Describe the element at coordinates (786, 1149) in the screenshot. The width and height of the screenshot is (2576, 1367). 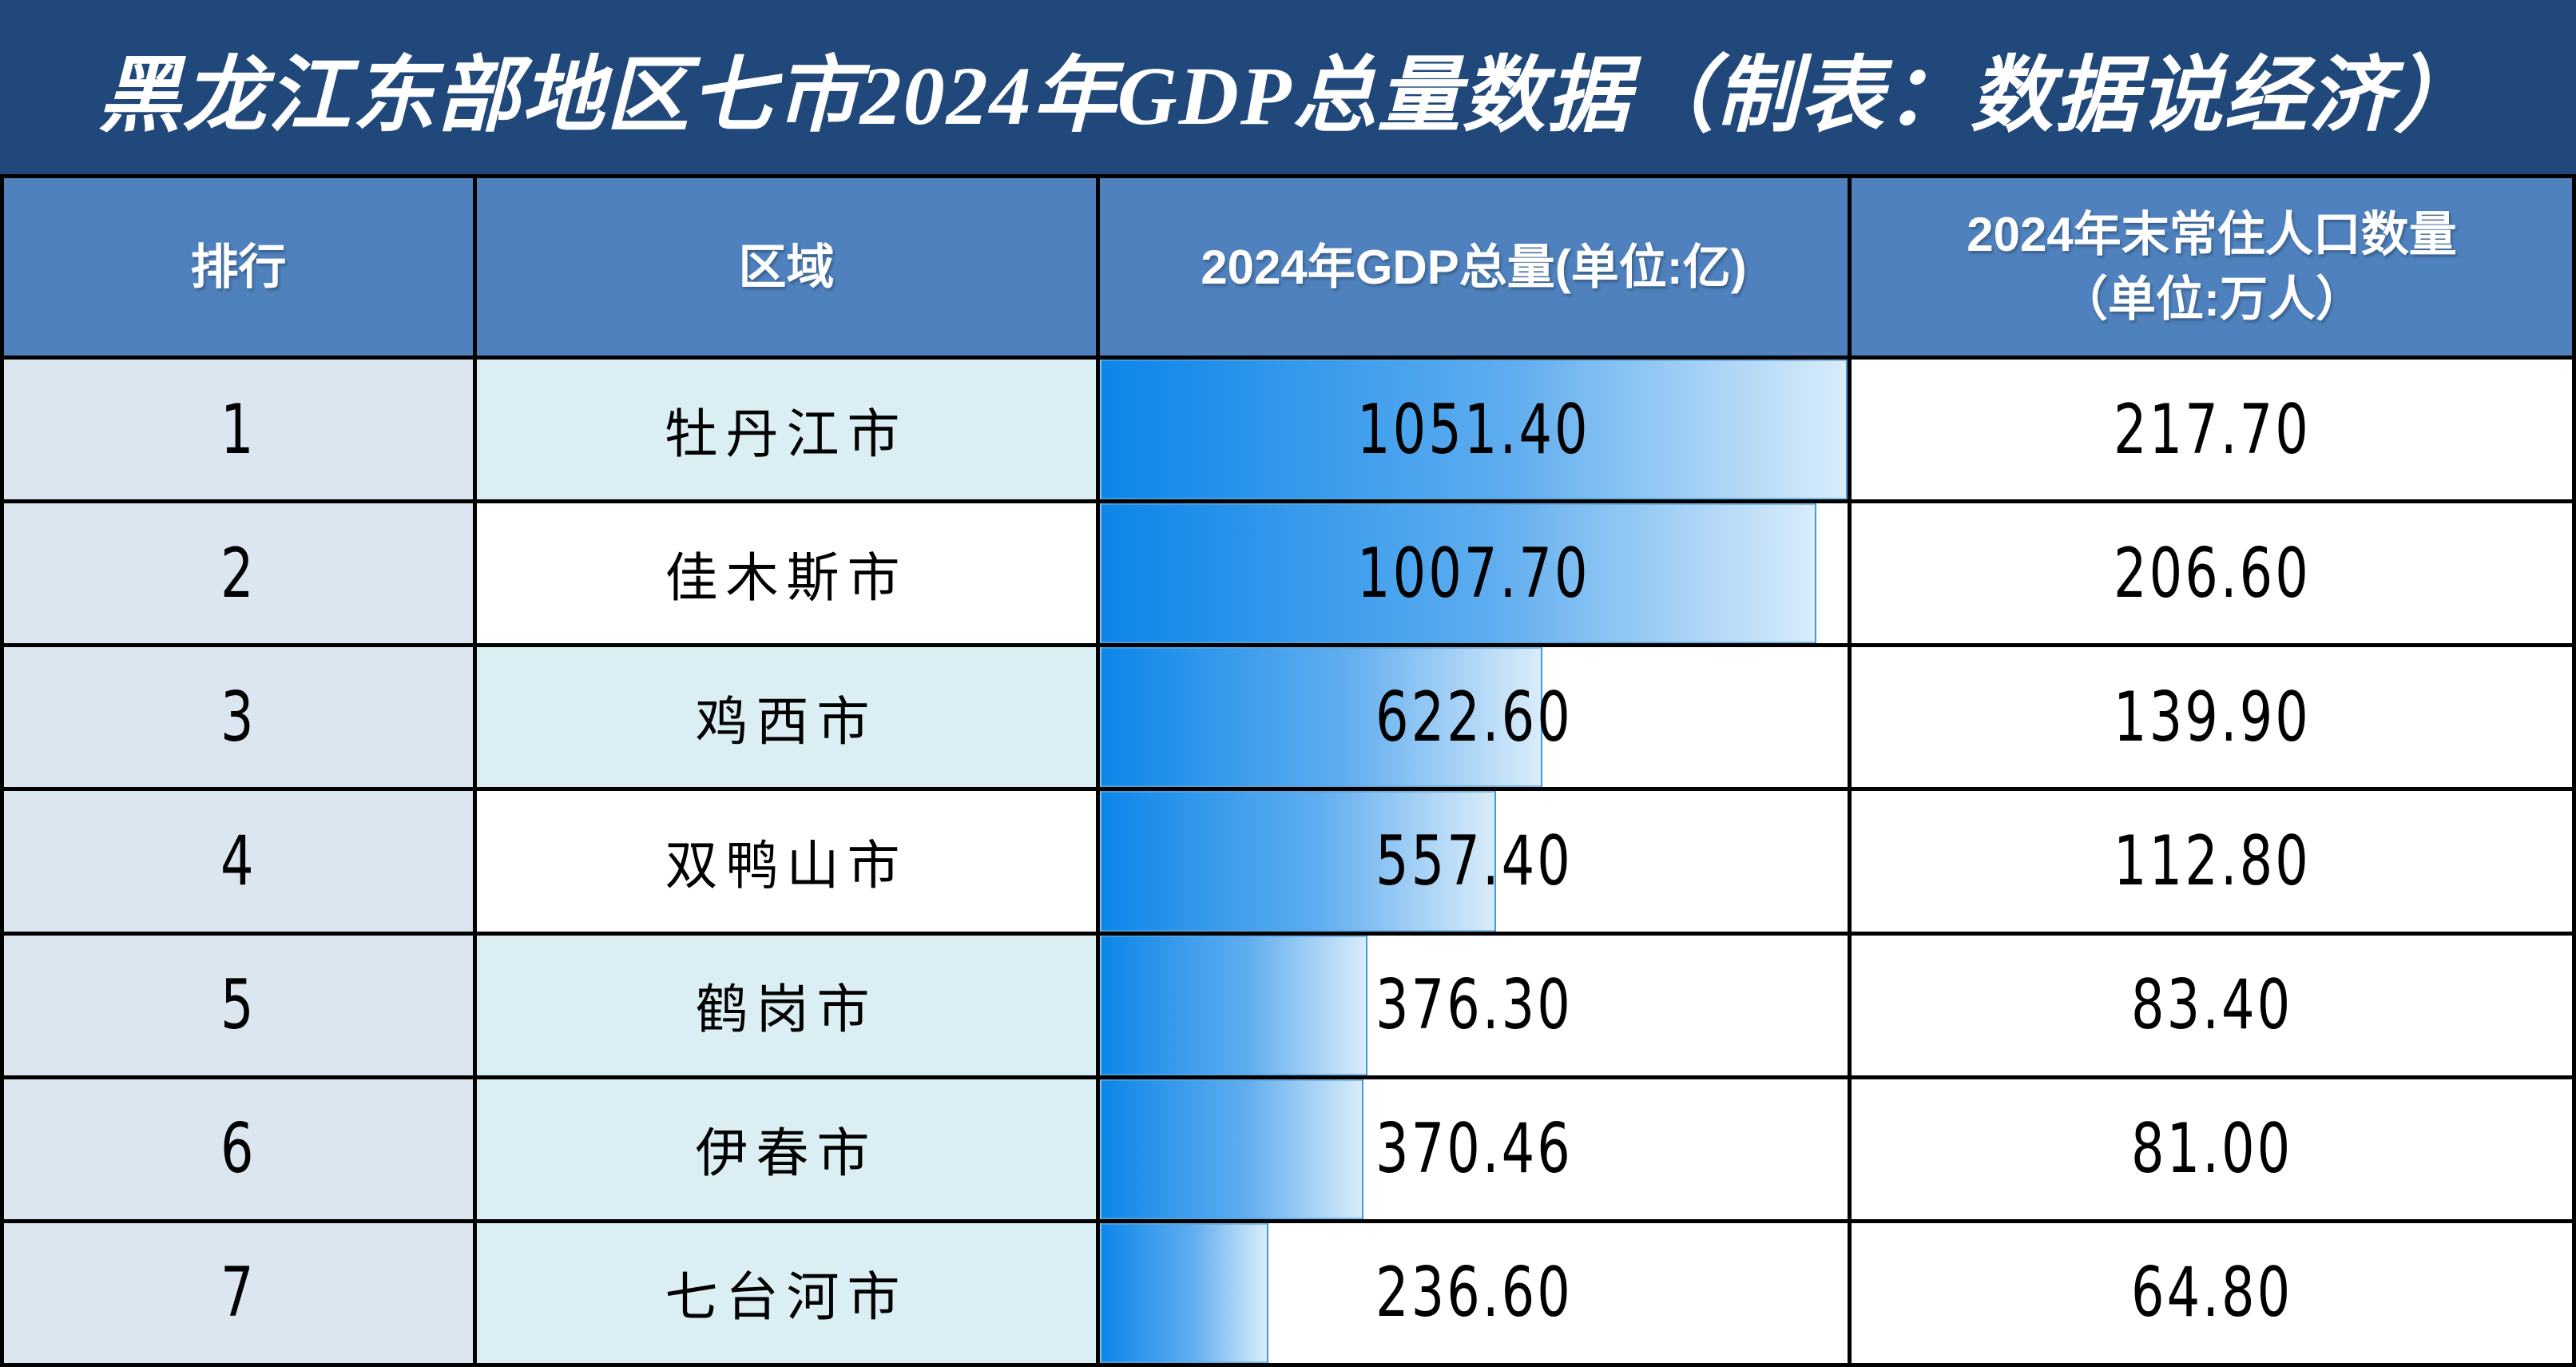
I see `region-cell: 伊春市` at that location.